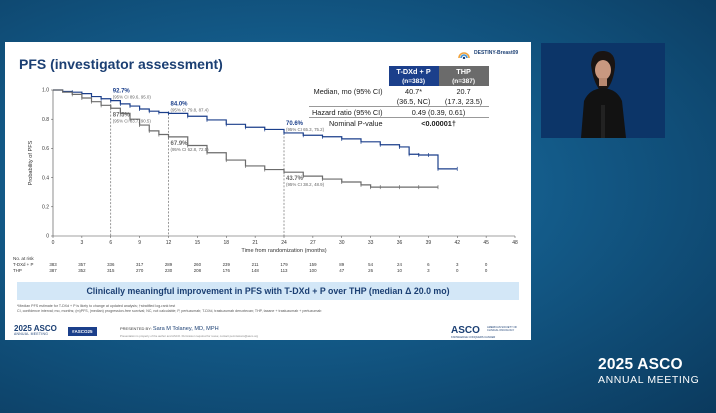 Image resolution: width=716 pixels, height=413 pixels. I want to click on x-tick-label: 12, so click(169, 243).